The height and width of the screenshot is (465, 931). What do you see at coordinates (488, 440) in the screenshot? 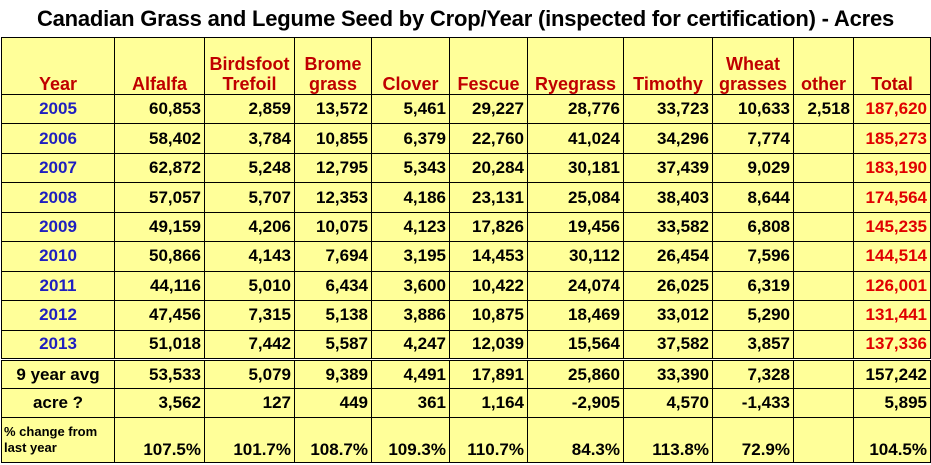
I see `fescue-summary-cell: 110.7%` at bounding box center [488, 440].